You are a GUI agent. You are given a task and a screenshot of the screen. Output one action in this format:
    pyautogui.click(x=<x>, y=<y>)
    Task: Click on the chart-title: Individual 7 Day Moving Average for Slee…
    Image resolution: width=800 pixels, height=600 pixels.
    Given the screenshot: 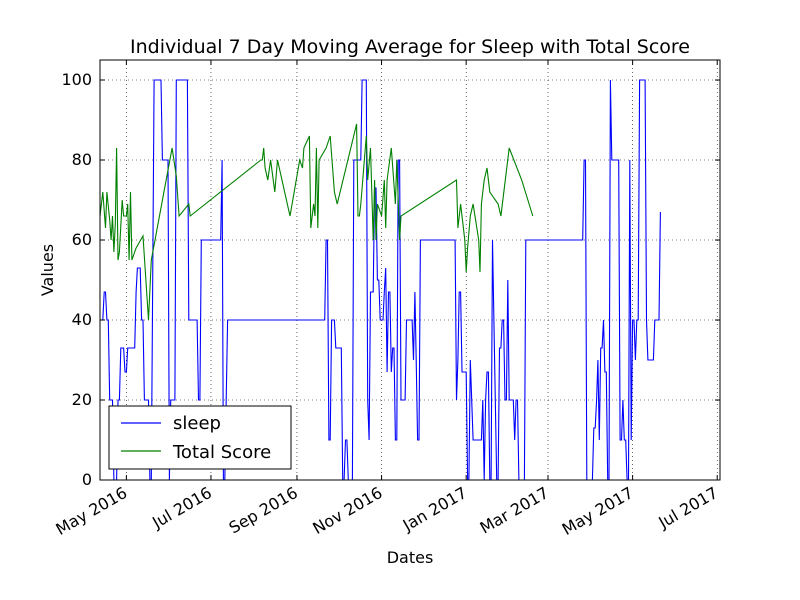 What is the action you would take?
    pyautogui.click(x=410, y=47)
    